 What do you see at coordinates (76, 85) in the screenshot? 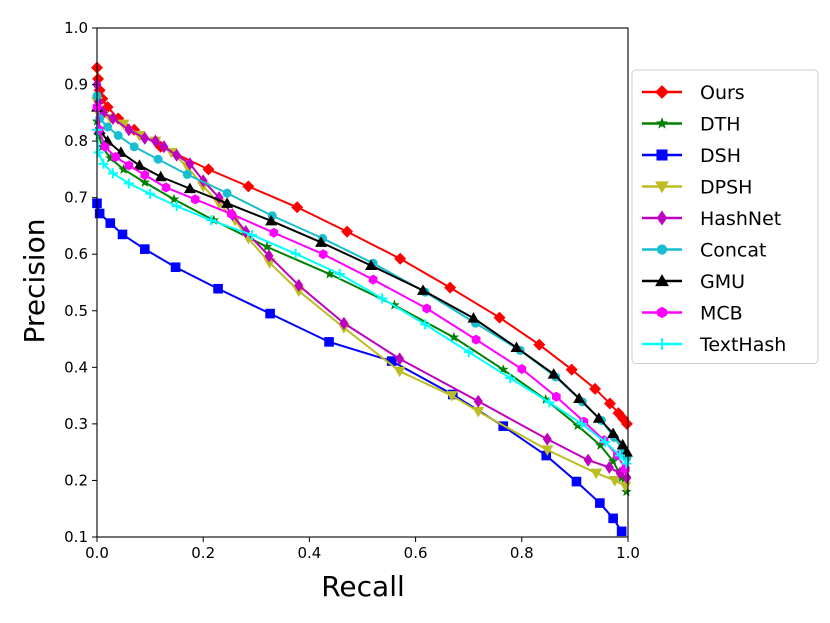
I see `y-tick-label: 0.9` at bounding box center [76, 85].